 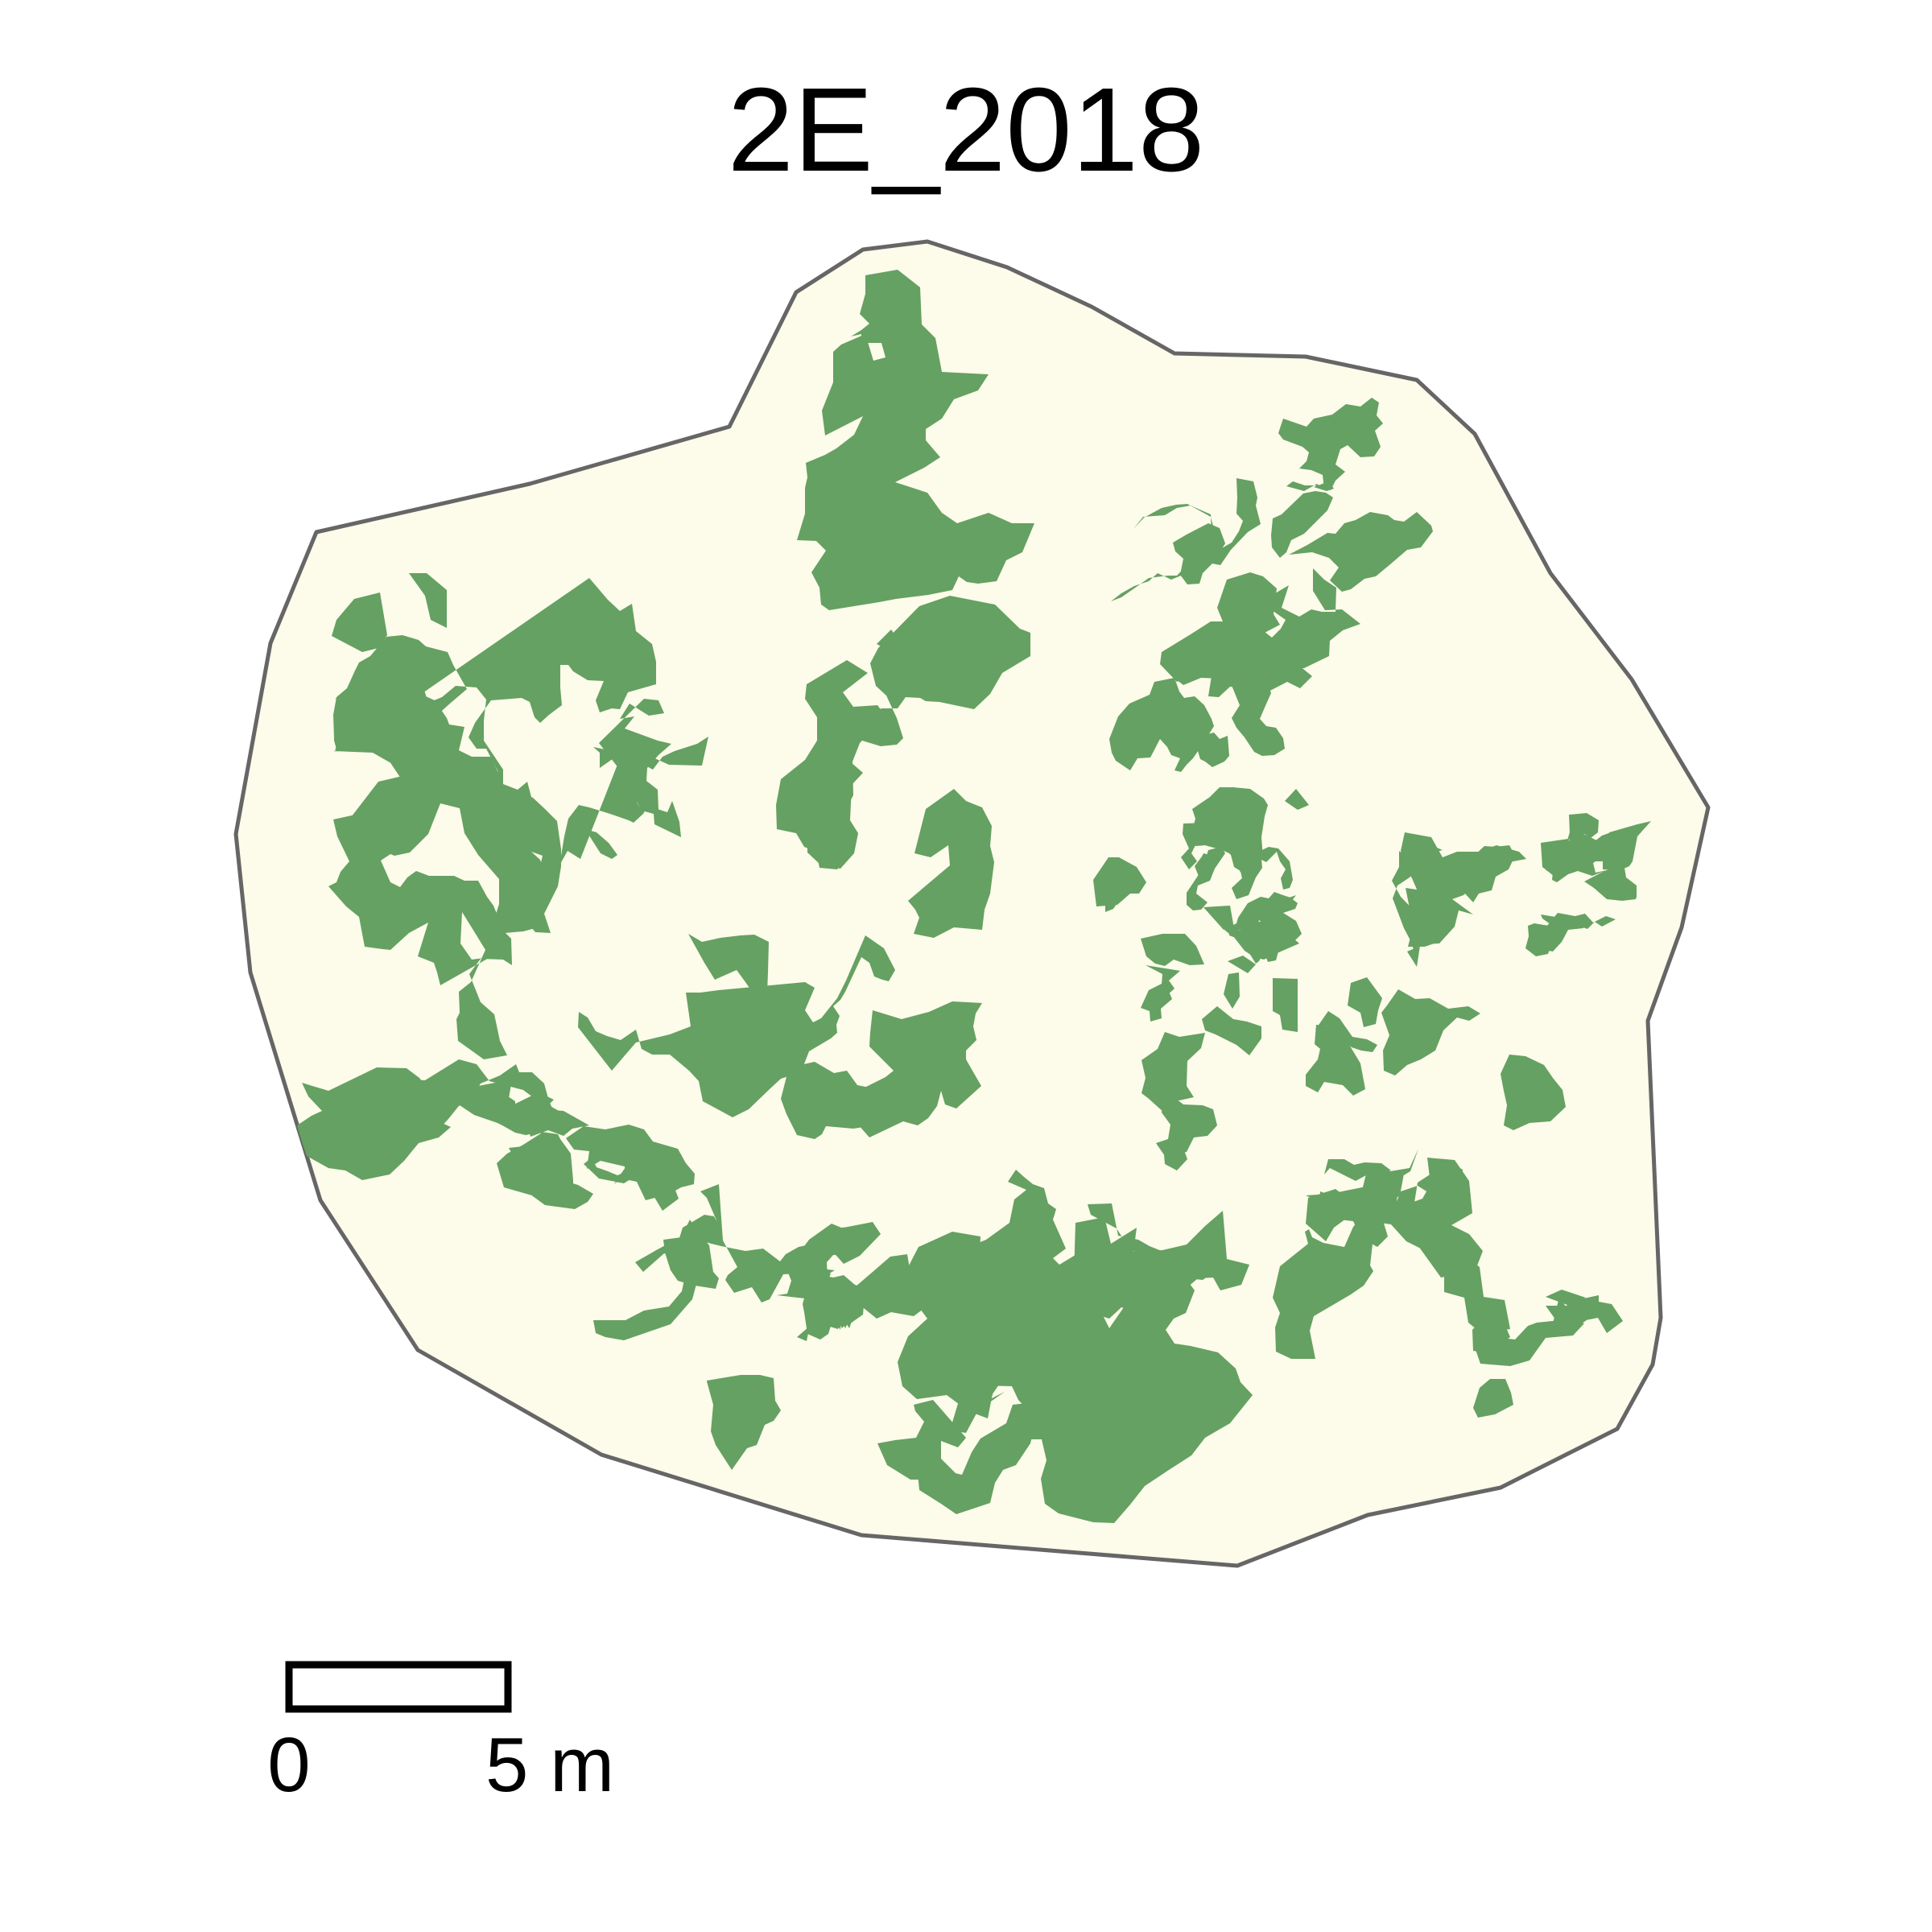 I want to click on scale-bar-end-label: 5 m, so click(x=549, y=1765).